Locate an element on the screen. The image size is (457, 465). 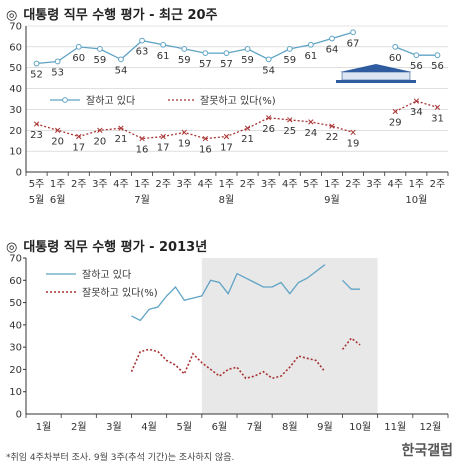
bottom-chart-title: ◎ 대통령 직무 수행 평가 - 2013년 is located at coordinates (106, 245).